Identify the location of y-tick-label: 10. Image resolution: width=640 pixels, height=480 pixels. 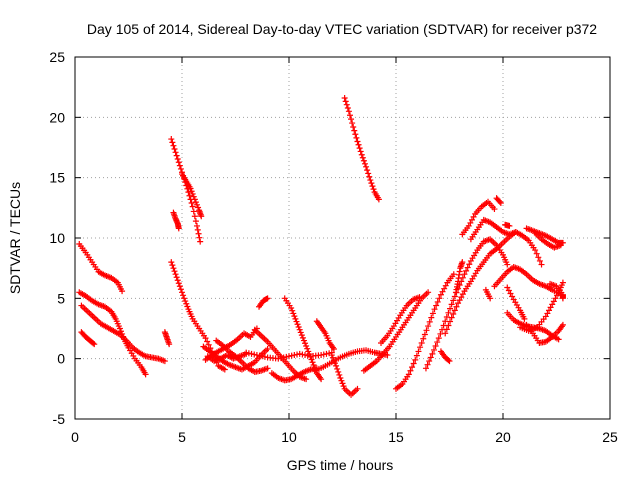
(57, 238).